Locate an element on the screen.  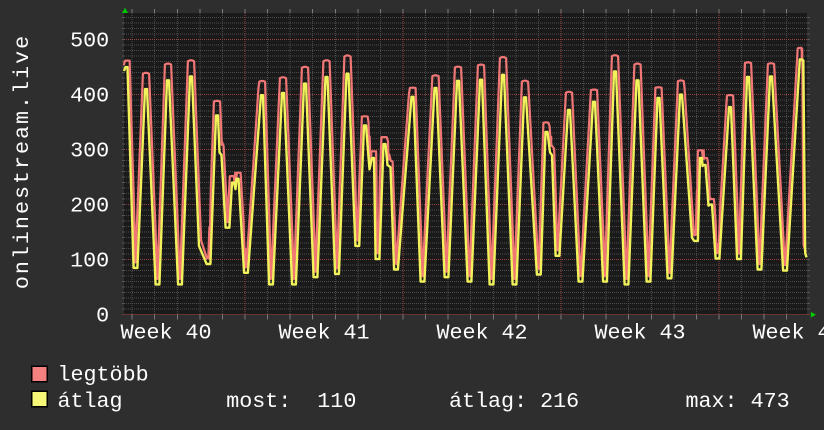
svg-text: 100 is located at coordinates (89, 261).